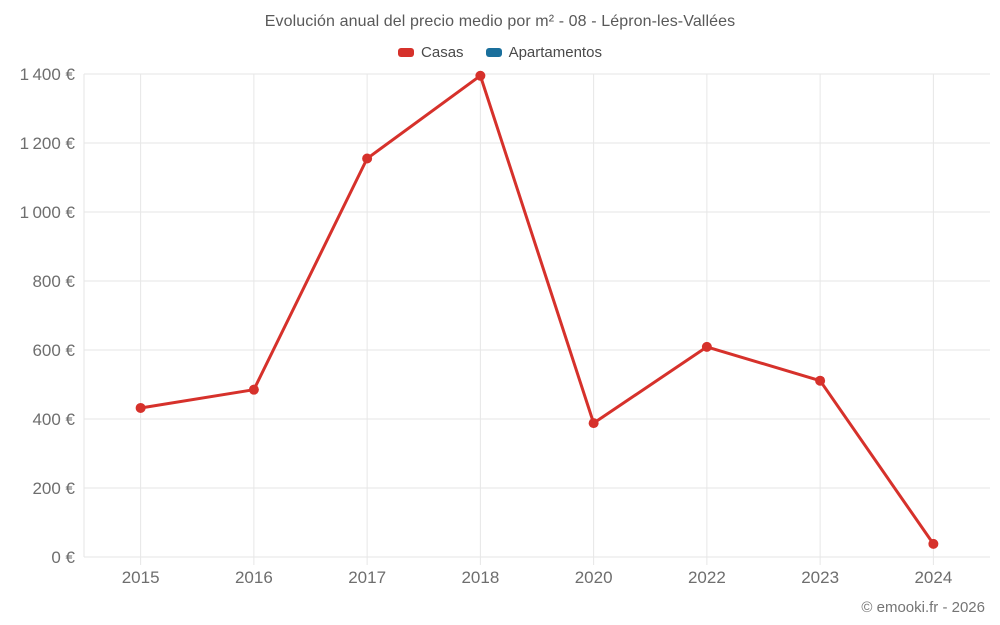 The height and width of the screenshot is (625, 1000). Describe the element at coordinates (63, 557) in the screenshot. I see `y-axis-tick-label: 0 €` at that location.